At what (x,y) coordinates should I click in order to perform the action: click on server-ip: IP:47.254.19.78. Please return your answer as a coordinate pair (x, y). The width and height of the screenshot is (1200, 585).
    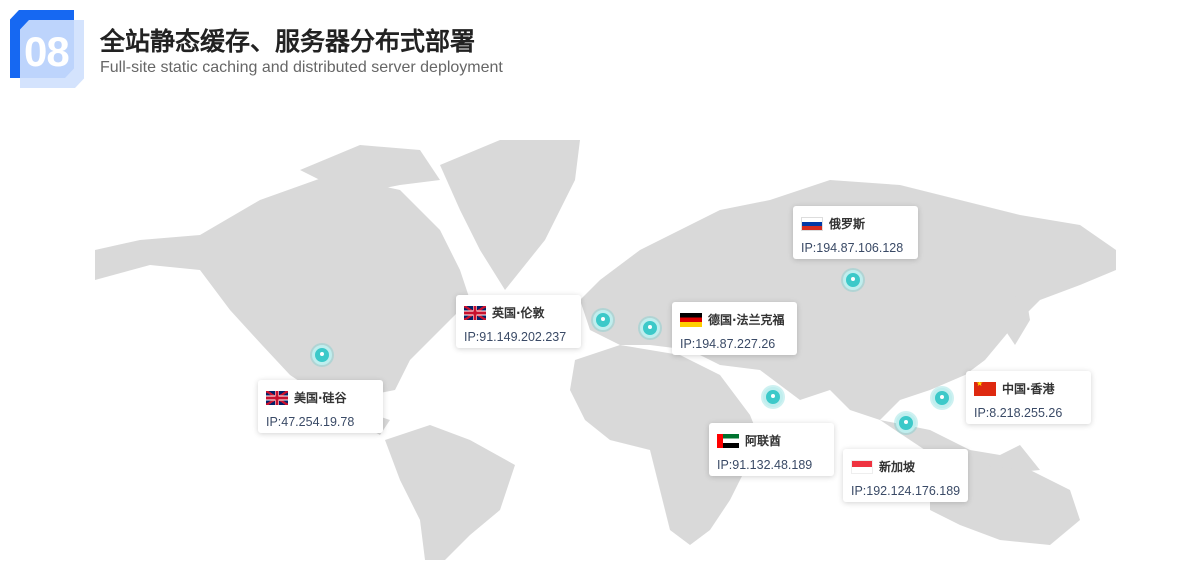
    Looking at the image, I should click on (310, 422).